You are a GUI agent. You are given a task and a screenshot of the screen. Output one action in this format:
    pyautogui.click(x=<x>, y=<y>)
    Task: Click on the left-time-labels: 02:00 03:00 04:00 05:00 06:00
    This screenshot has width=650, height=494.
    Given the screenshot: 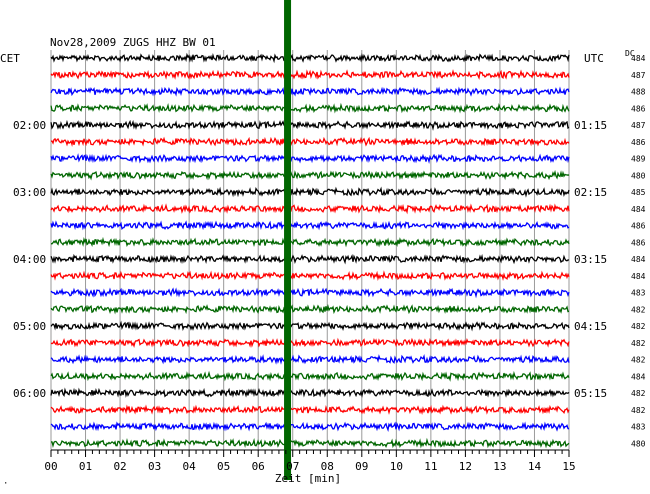 What is the action you would take?
    pyautogui.click(x=29, y=259)
    